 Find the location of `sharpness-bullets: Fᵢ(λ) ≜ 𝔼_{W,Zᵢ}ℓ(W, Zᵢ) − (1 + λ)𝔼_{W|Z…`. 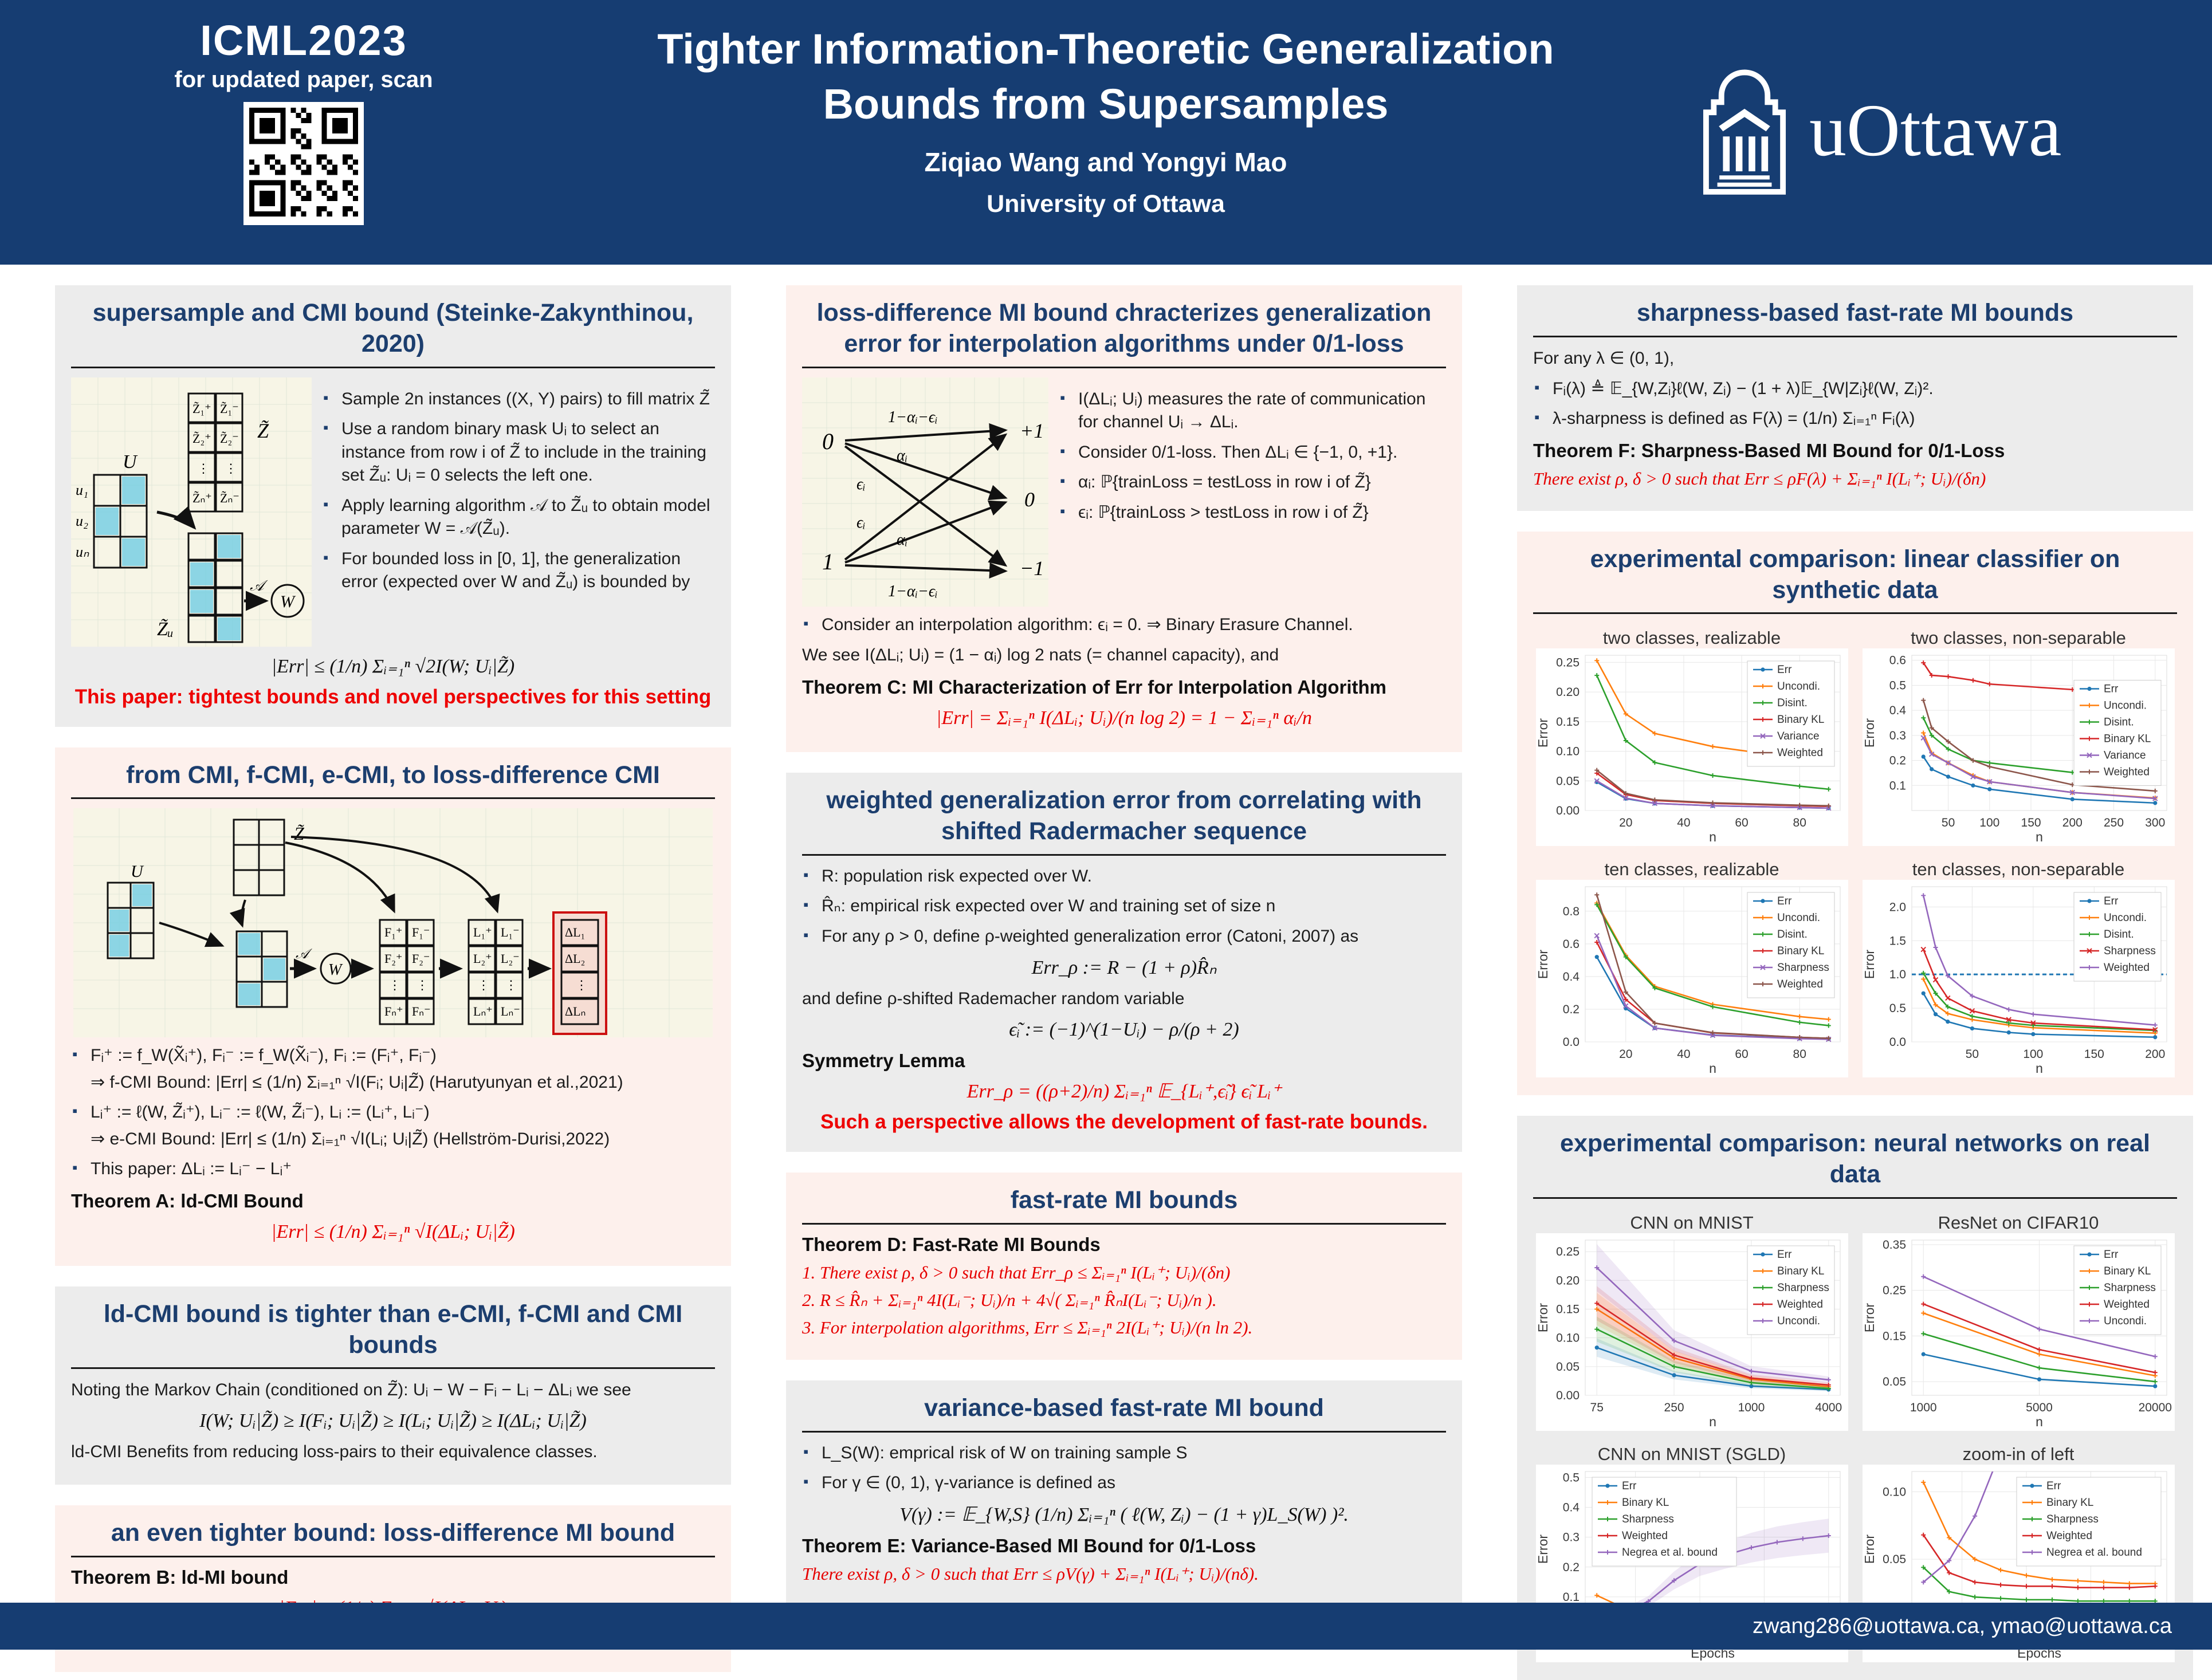

sharpness-bullets: Fᵢ(λ) ≜ 𝔼_{W,Zᵢ}ℓ(W, Zᵢ) − (1 + λ)𝔼_{W|Z… is located at coordinates (1855, 404).